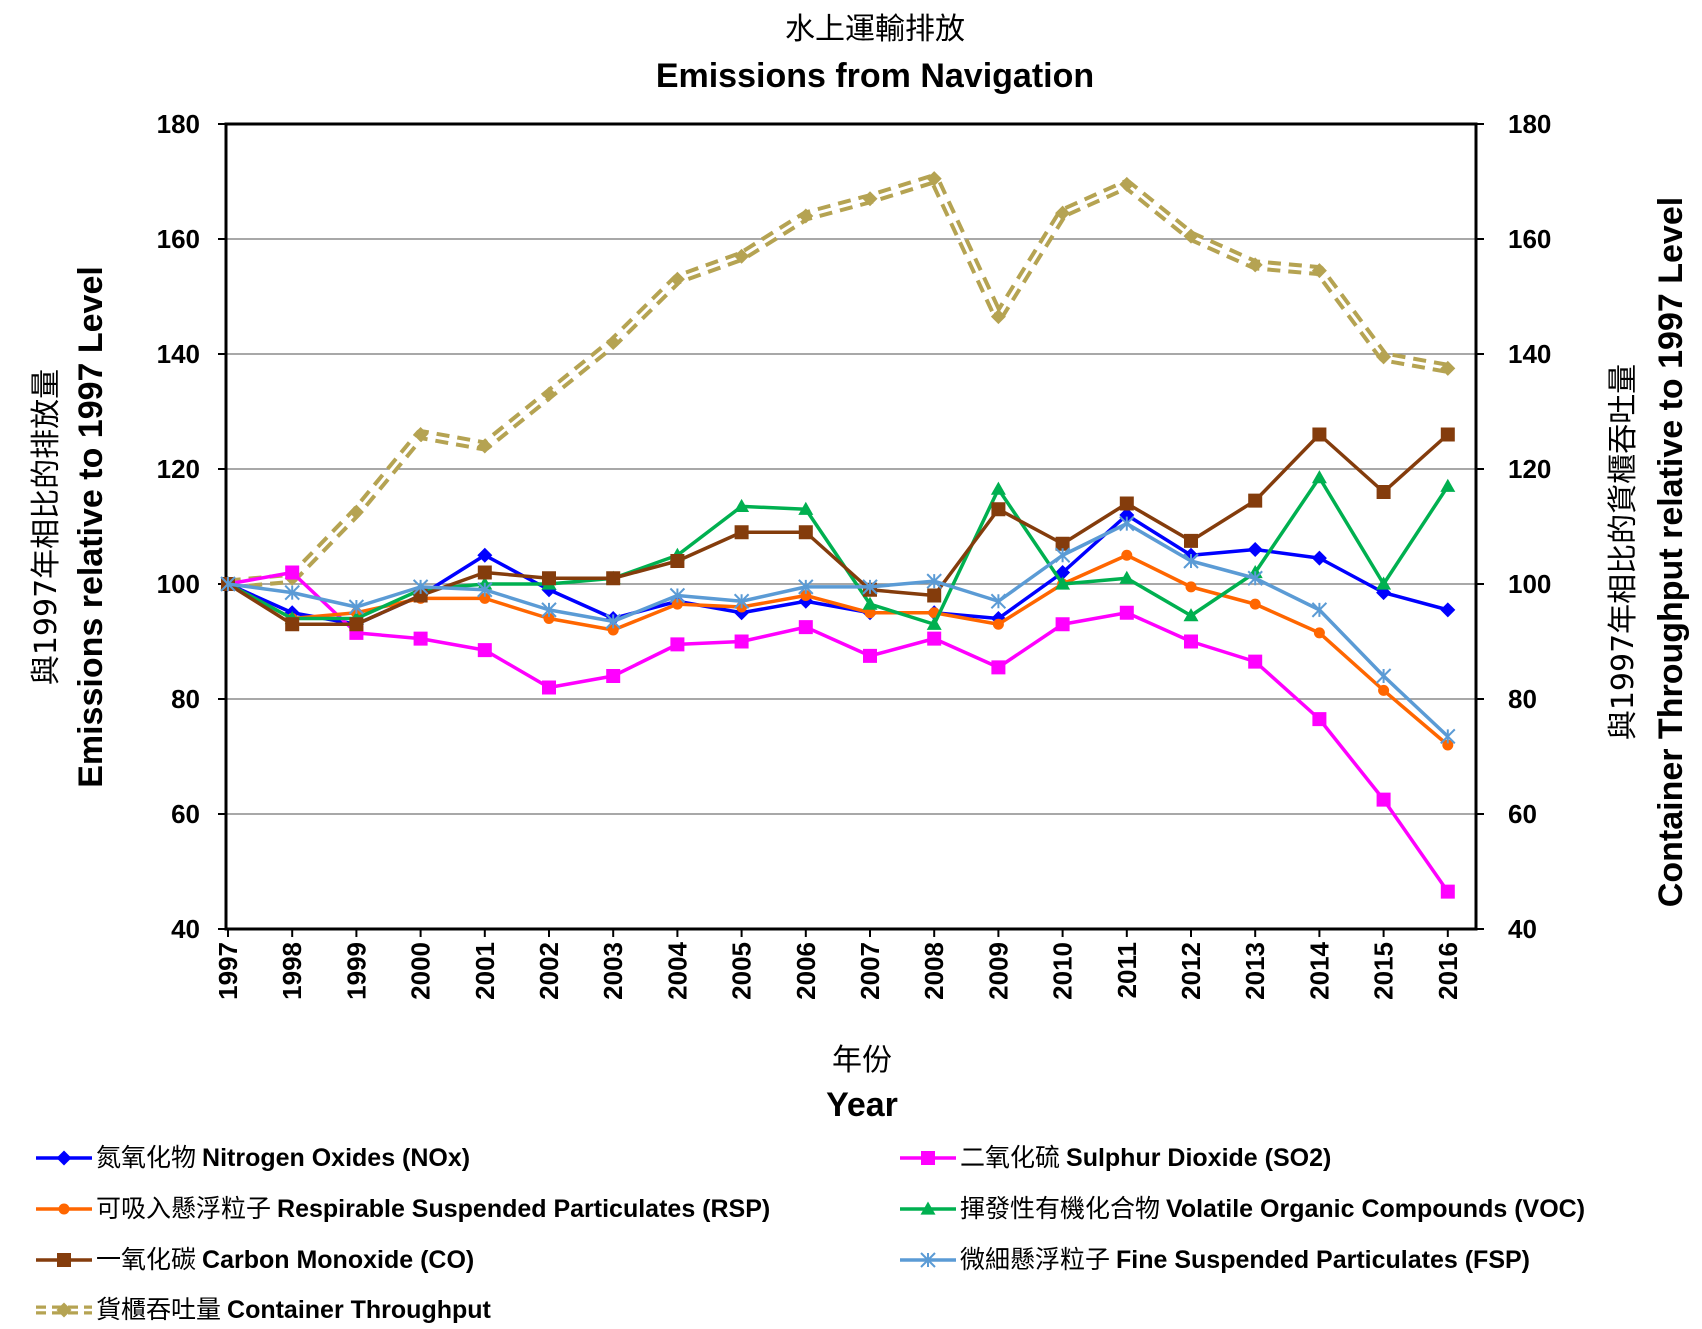  What do you see at coordinates (255, 1259) in the screenshot?
I see `legend-item: 一氧化碳 Carbon Monoxide (CO)` at bounding box center [255, 1259].